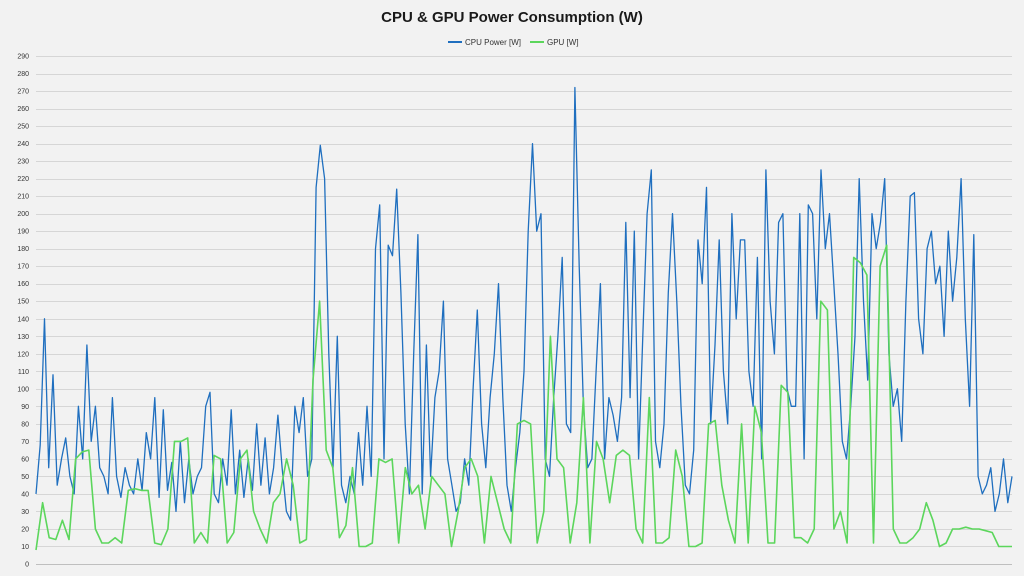  Describe the element at coordinates (25, 529) in the screenshot. I see `y-tick-label: 20` at that location.